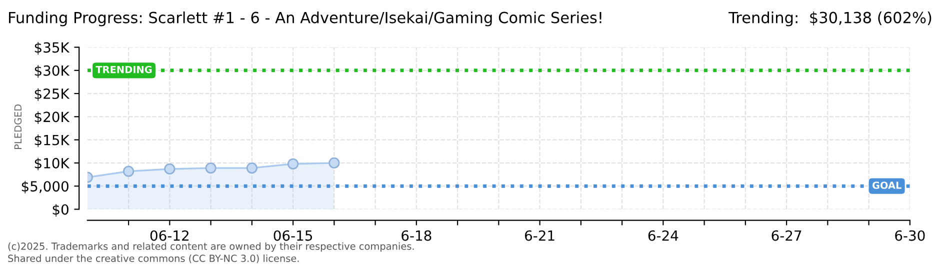  What do you see at coordinates (52, 94) in the screenshot?
I see `y-tick-label: $25K` at bounding box center [52, 94].